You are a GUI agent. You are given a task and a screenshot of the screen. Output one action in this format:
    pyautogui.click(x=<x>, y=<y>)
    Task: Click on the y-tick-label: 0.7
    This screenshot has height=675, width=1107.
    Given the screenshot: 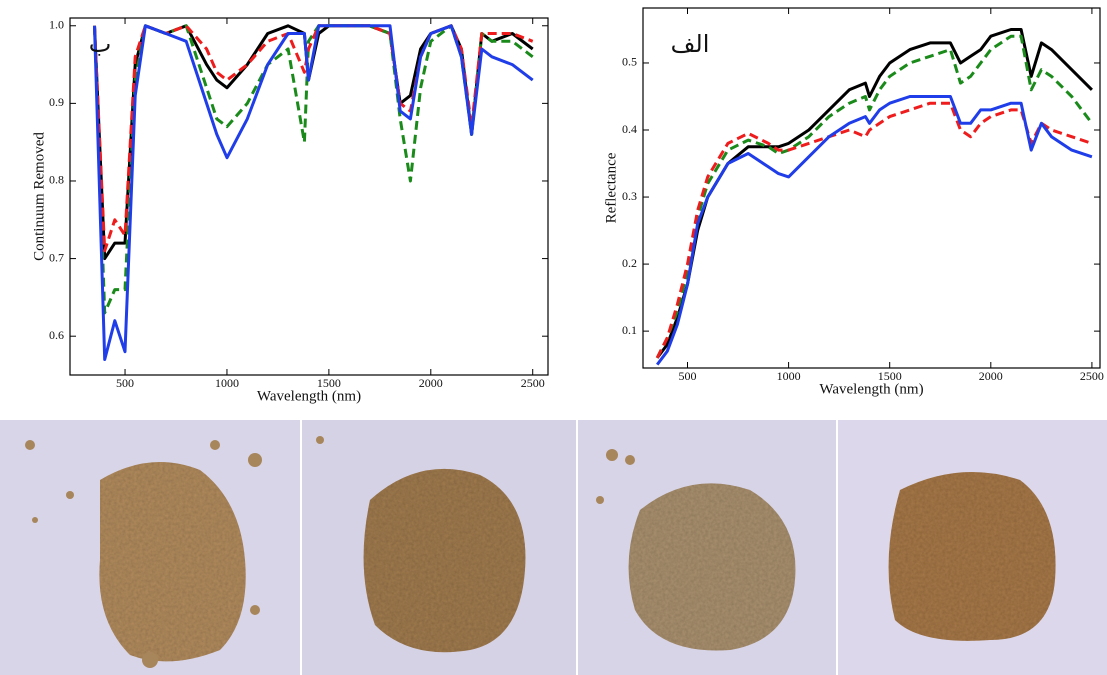 What is the action you would take?
    pyautogui.click(x=56, y=257)
    